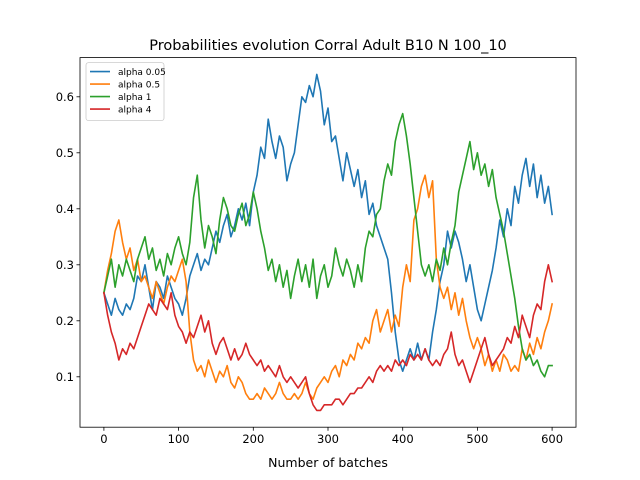  What do you see at coordinates (65, 265) in the screenshot?
I see `y-tick-label: 0.3` at bounding box center [65, 265].